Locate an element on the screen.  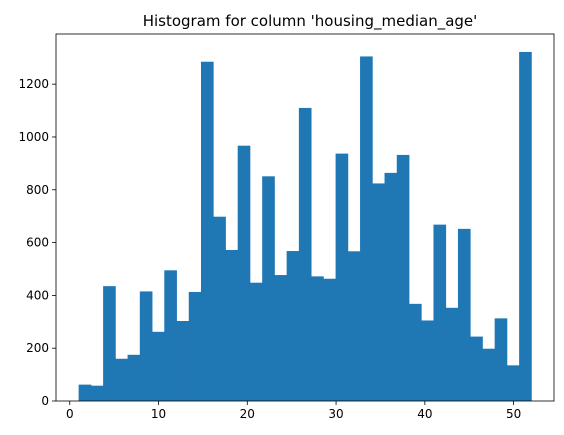
x-tick-label: 20 is located at coordinates (247, 414).